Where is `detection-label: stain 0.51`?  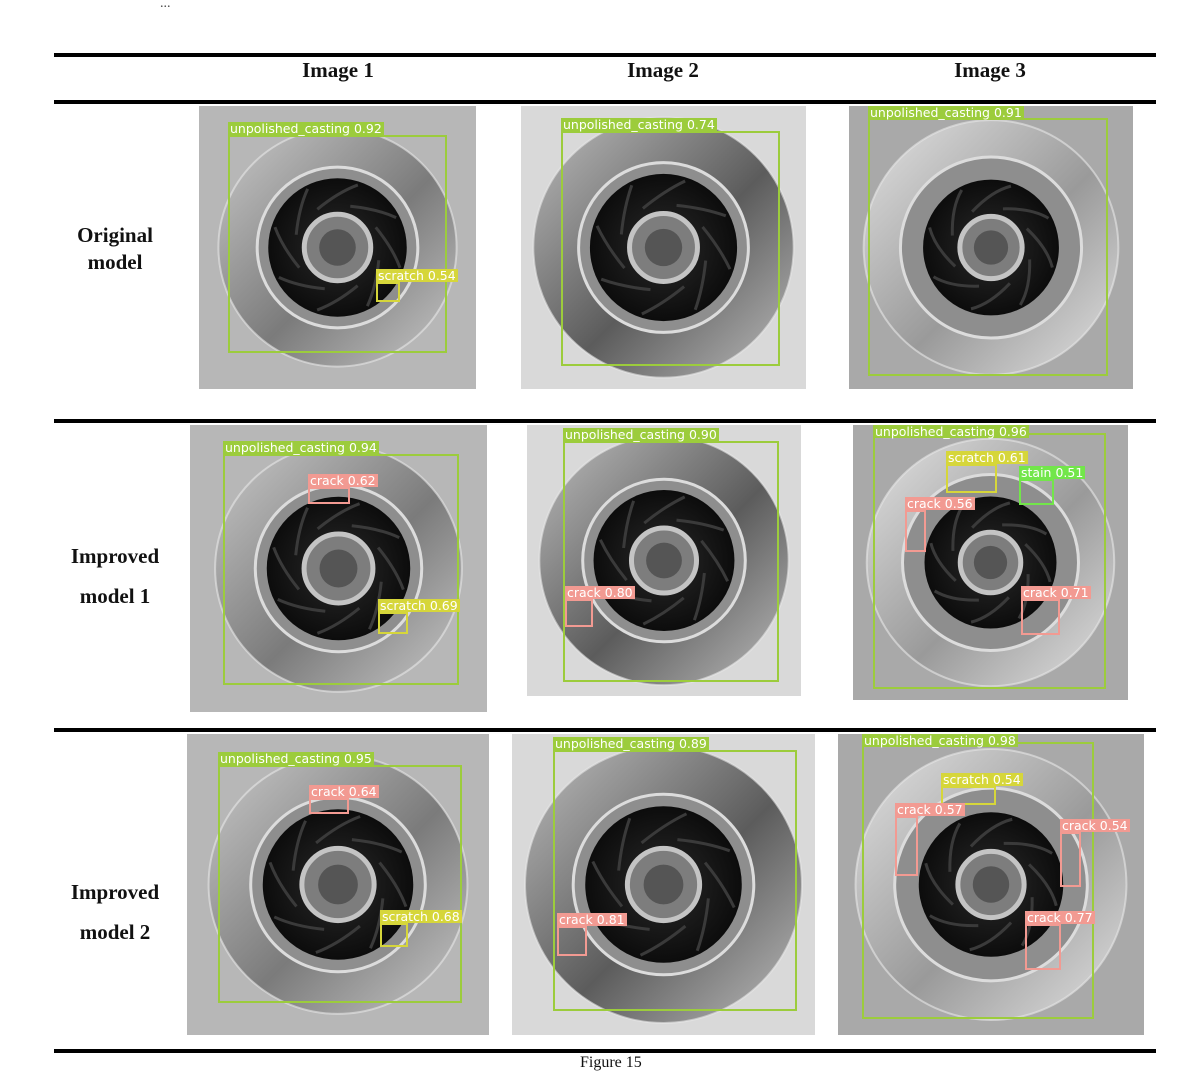 detection-label: stain 0.51 is located at coordinates (1052, 472).